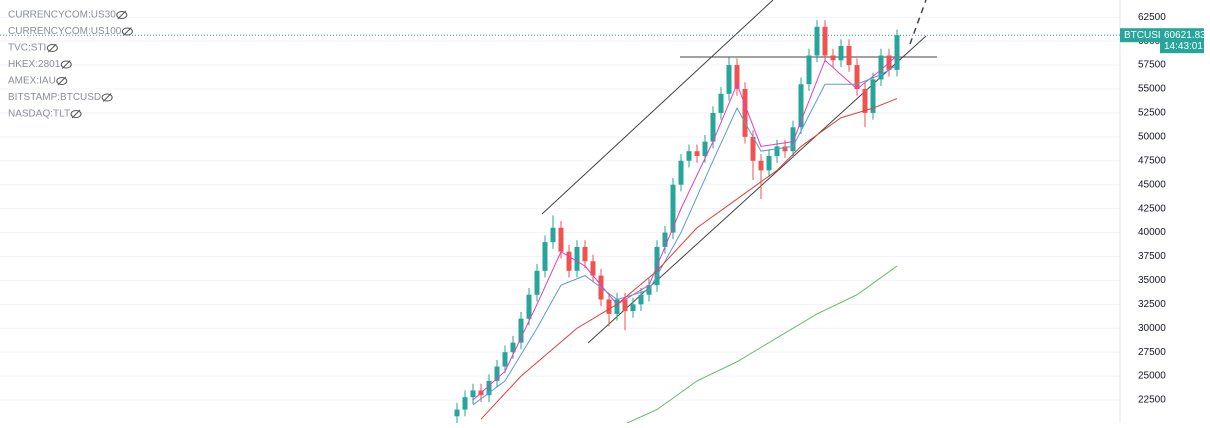  What do you see at coordinates (1183, 46) in the screenshot?
I see `countdown-label: 14:43:01` at bounding box center [1183, 46].